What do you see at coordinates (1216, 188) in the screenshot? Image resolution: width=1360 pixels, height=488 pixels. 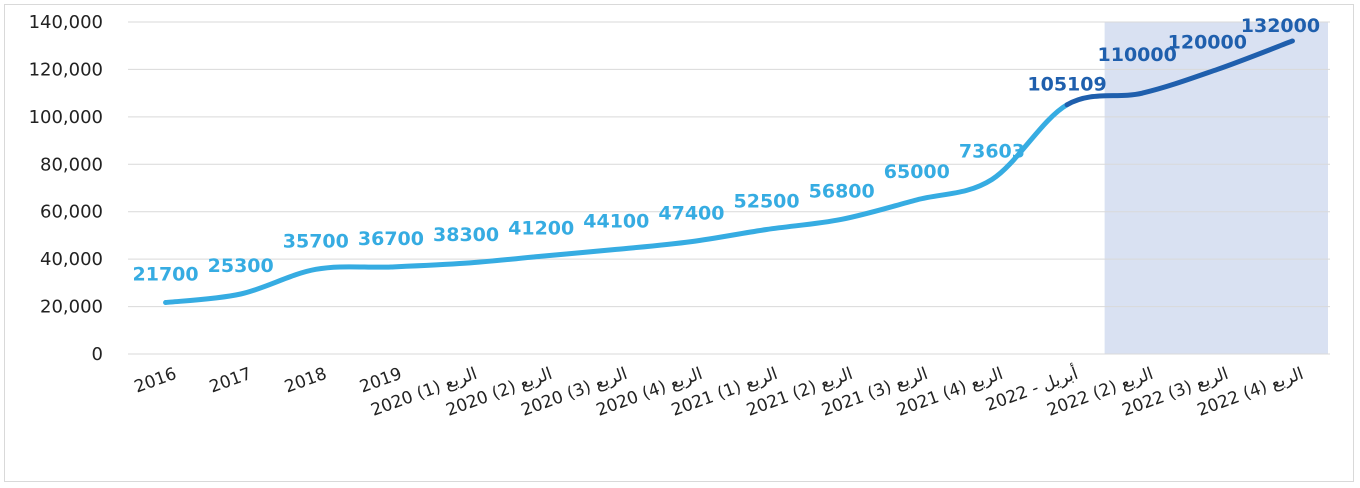 I see `forecast-band` at bounding box center [1216, 188].